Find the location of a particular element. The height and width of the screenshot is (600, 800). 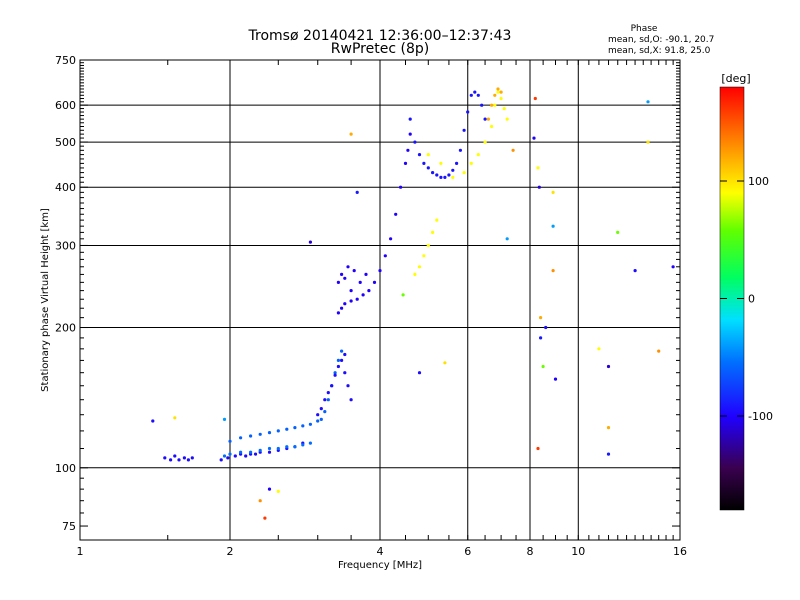

x-tick-label: 4 is located at coordinates (380, 551).